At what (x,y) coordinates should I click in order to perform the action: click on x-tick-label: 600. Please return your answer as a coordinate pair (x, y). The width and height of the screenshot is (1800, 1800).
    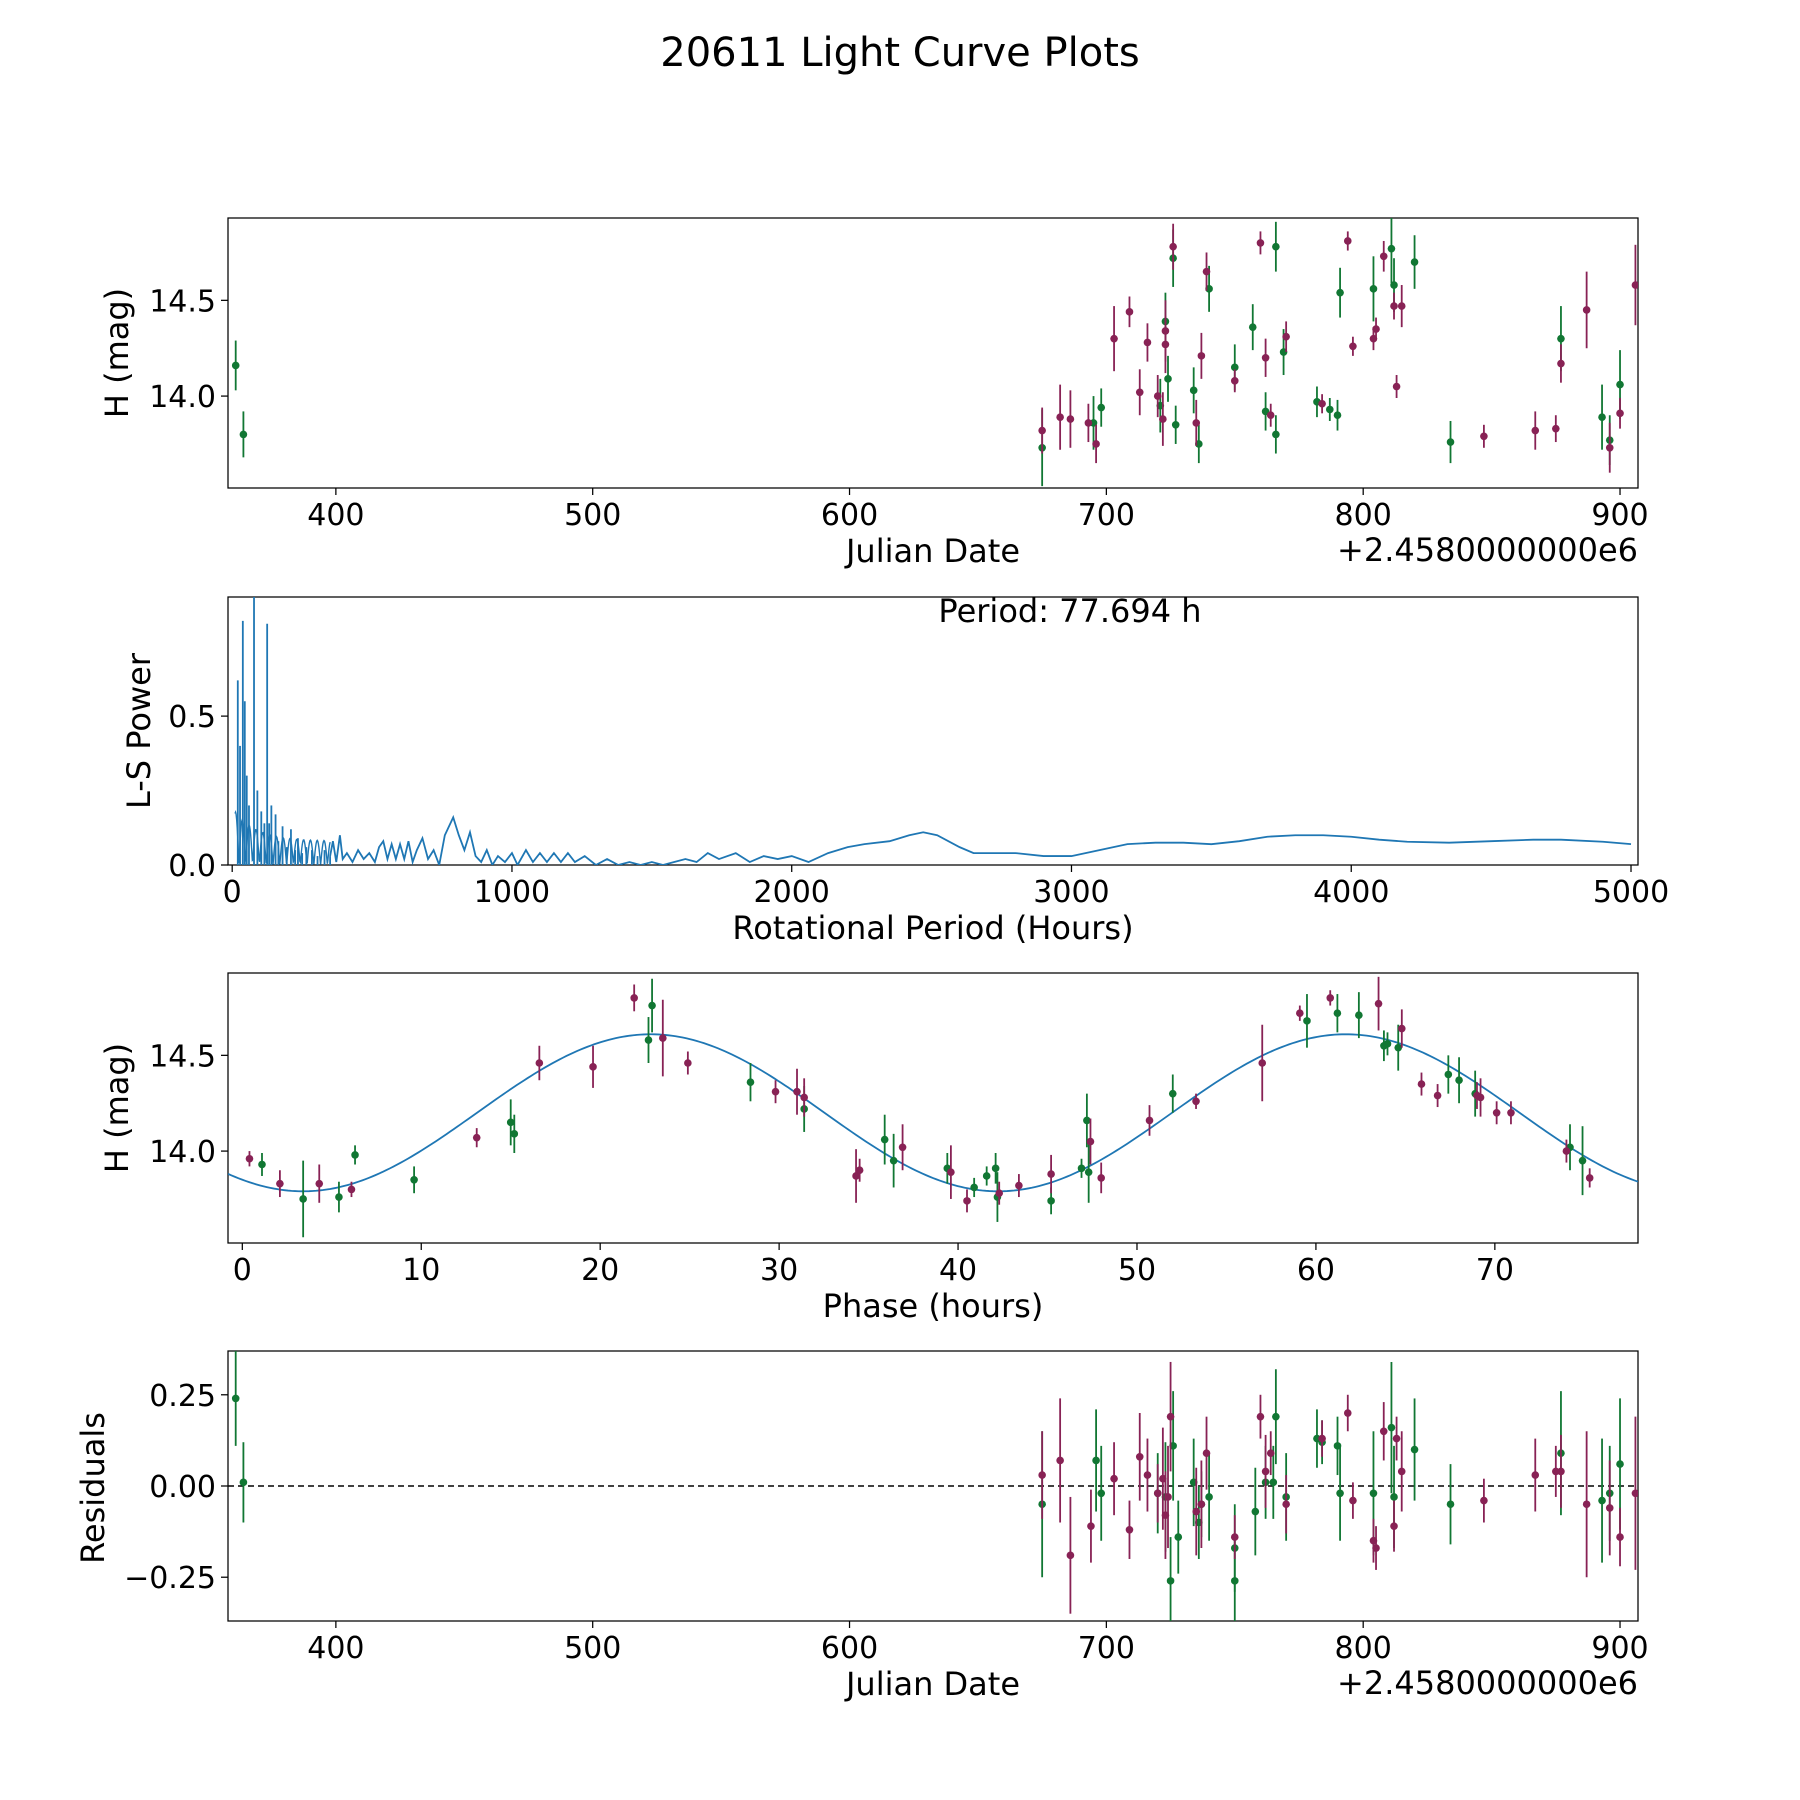
    Looking at the image, I should click on (849, 515).